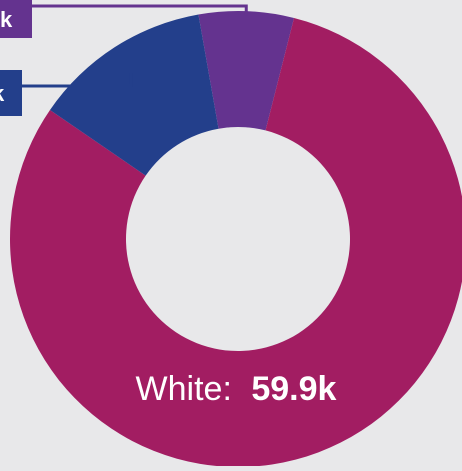 The height and width of the screenshot is (471, 462). I want to click on callout-box-purple, so click(16, 19).